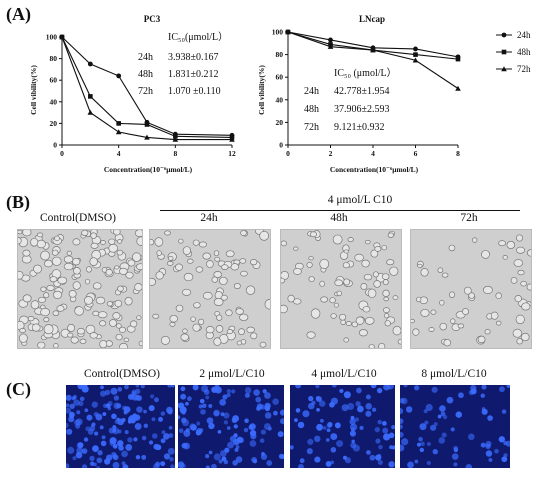 The height and width of the screenshot is (498, 550). I want to click on ic50-value: 37.906±2.593, so click(362, 109).